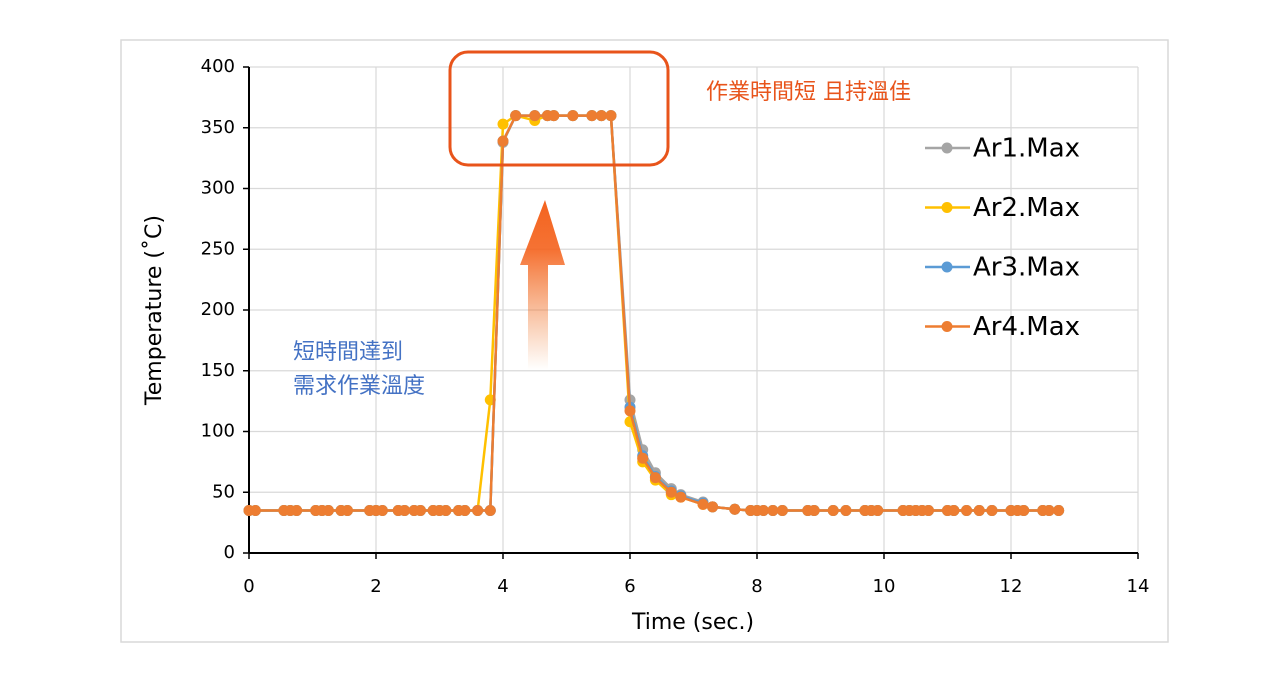 The image size is (1278, 687). What do you see at coordinates (359, 386) in the screenshot?
I see `annotation: 需求作業溫度` at bounding box center [359, 386].